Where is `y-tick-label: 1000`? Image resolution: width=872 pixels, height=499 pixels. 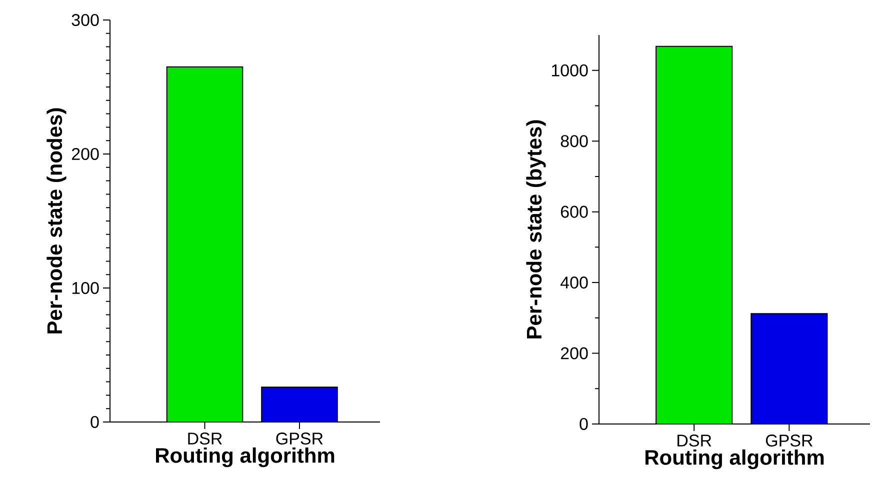
y-tick-label: 1000 is located at coordinates (570, 70).